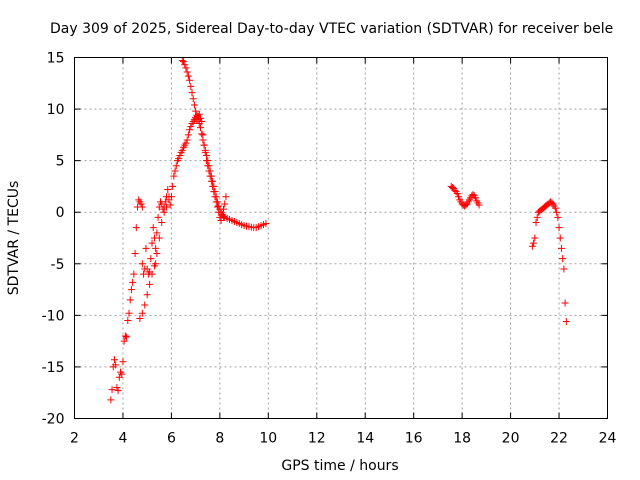 This screenshot has width=640, height=480. Describe the element at coordinates (122, 439) in the screenshot. I see `x-tick-label: 4` at that location.